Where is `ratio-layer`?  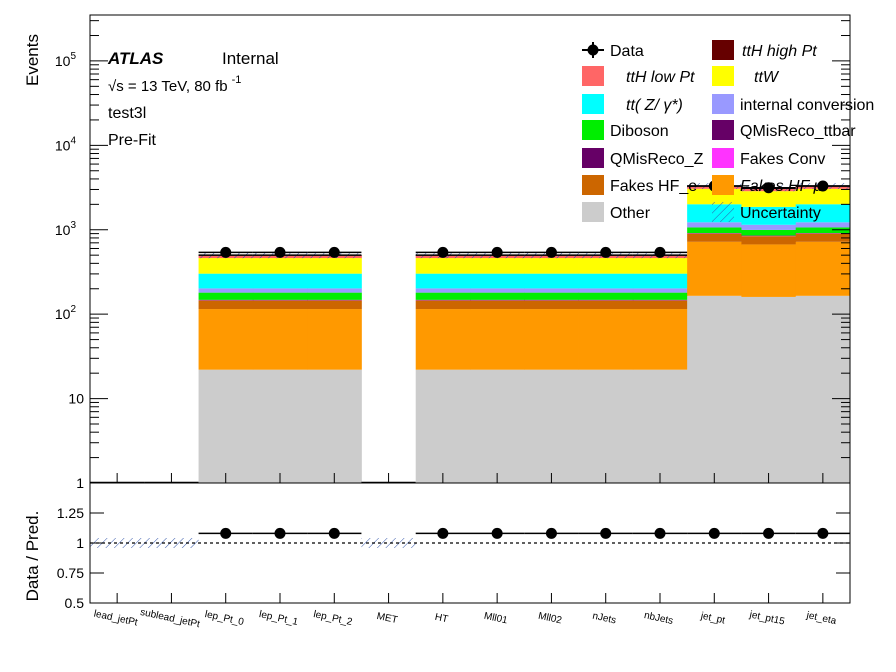
ratio-layer is located at coordinates (470, 537).